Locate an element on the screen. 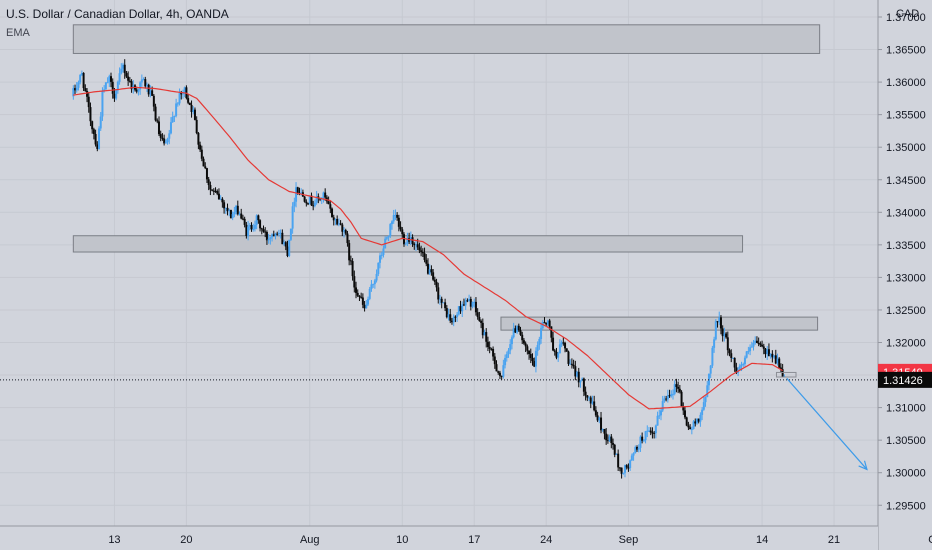 This screenshot has width=932, height=550. current-price-tag: 1.31426 is located at coordinates (905, 379).